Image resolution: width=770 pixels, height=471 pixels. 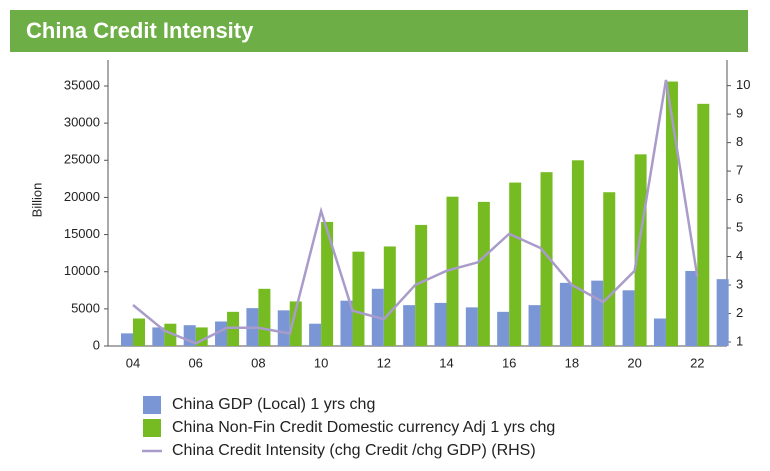 I want to click on y2-tick-label: 9, so click(x=739, y=113).